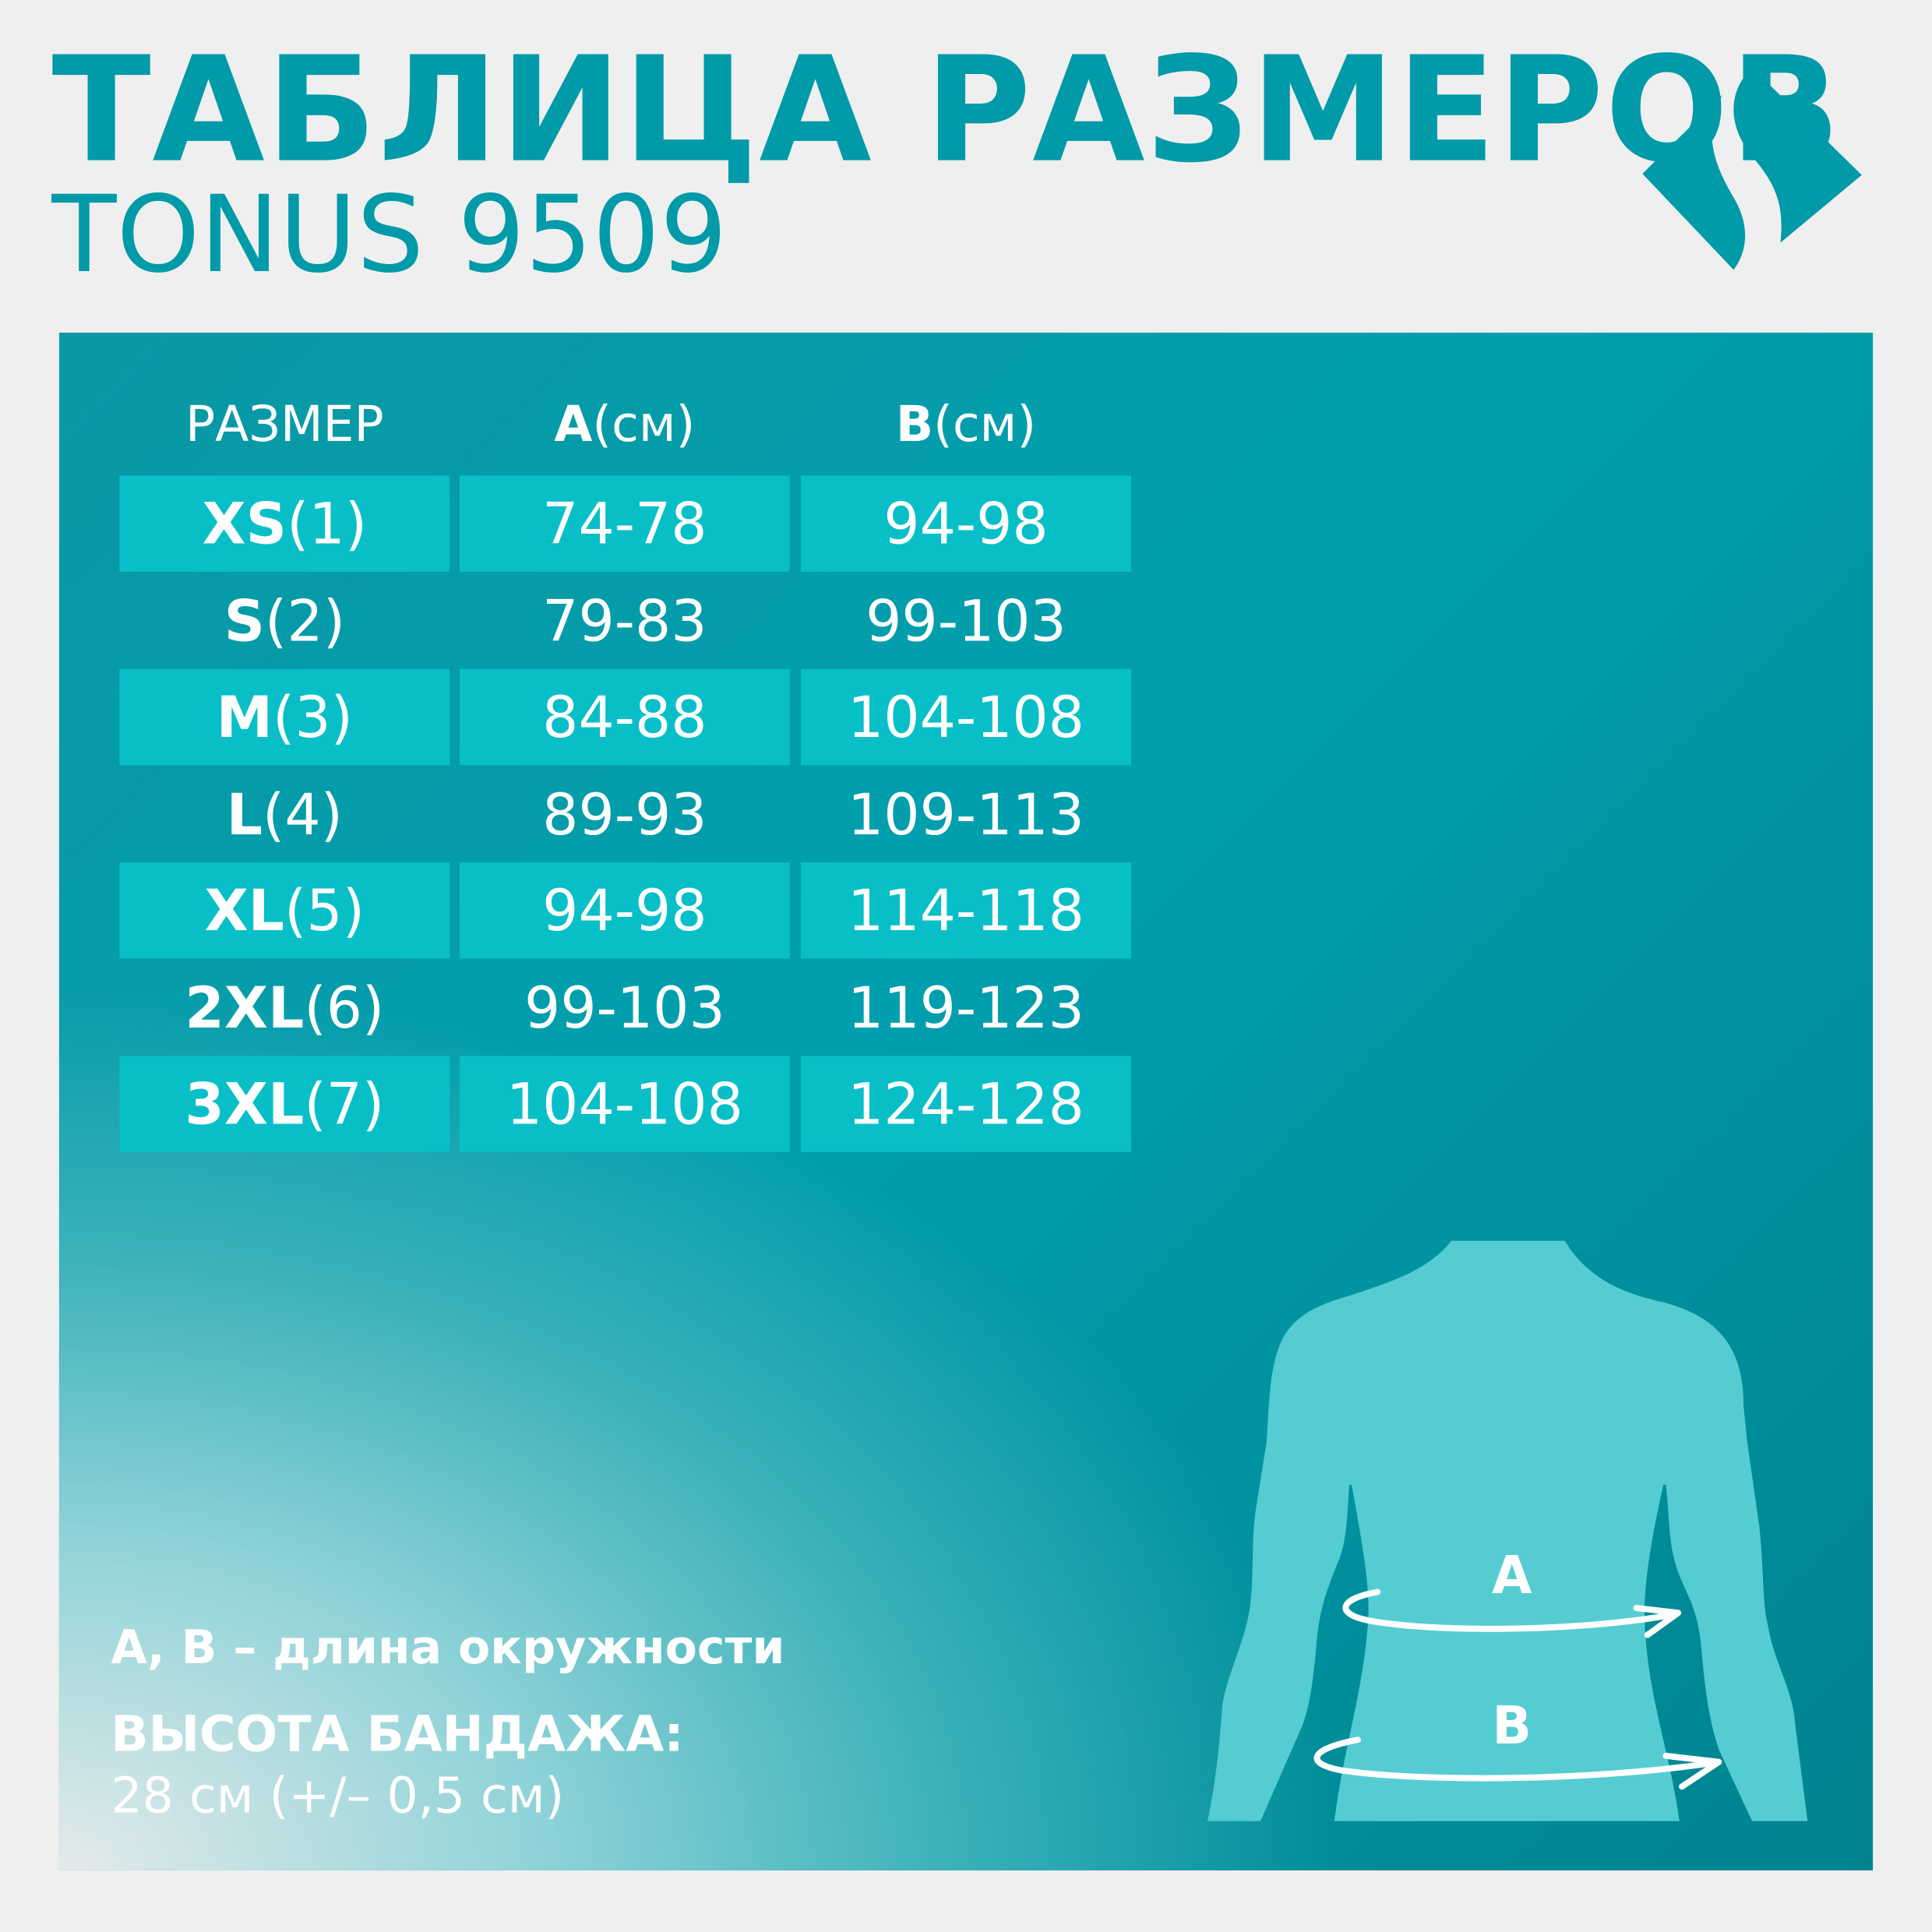 This screenshot has width=1932, height=1932. What do you see at coordinates (303, 814) in the screenshot?
I see `size-number: (4)` at bounding box center [303, 814].